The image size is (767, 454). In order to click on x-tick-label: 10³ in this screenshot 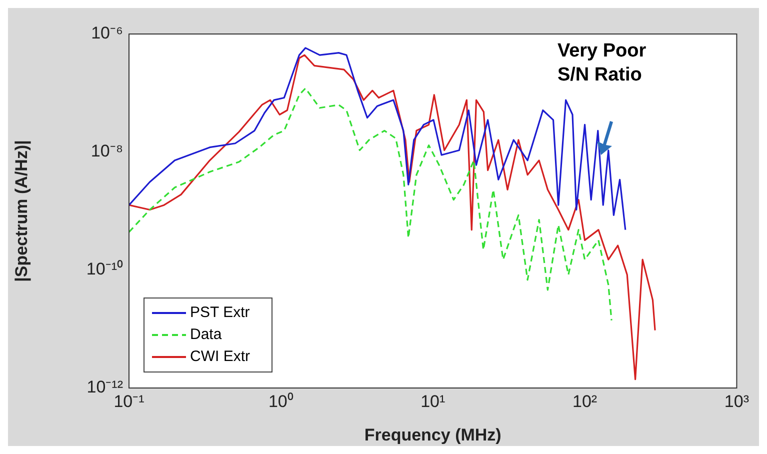, I will do `click(737, 401)`.